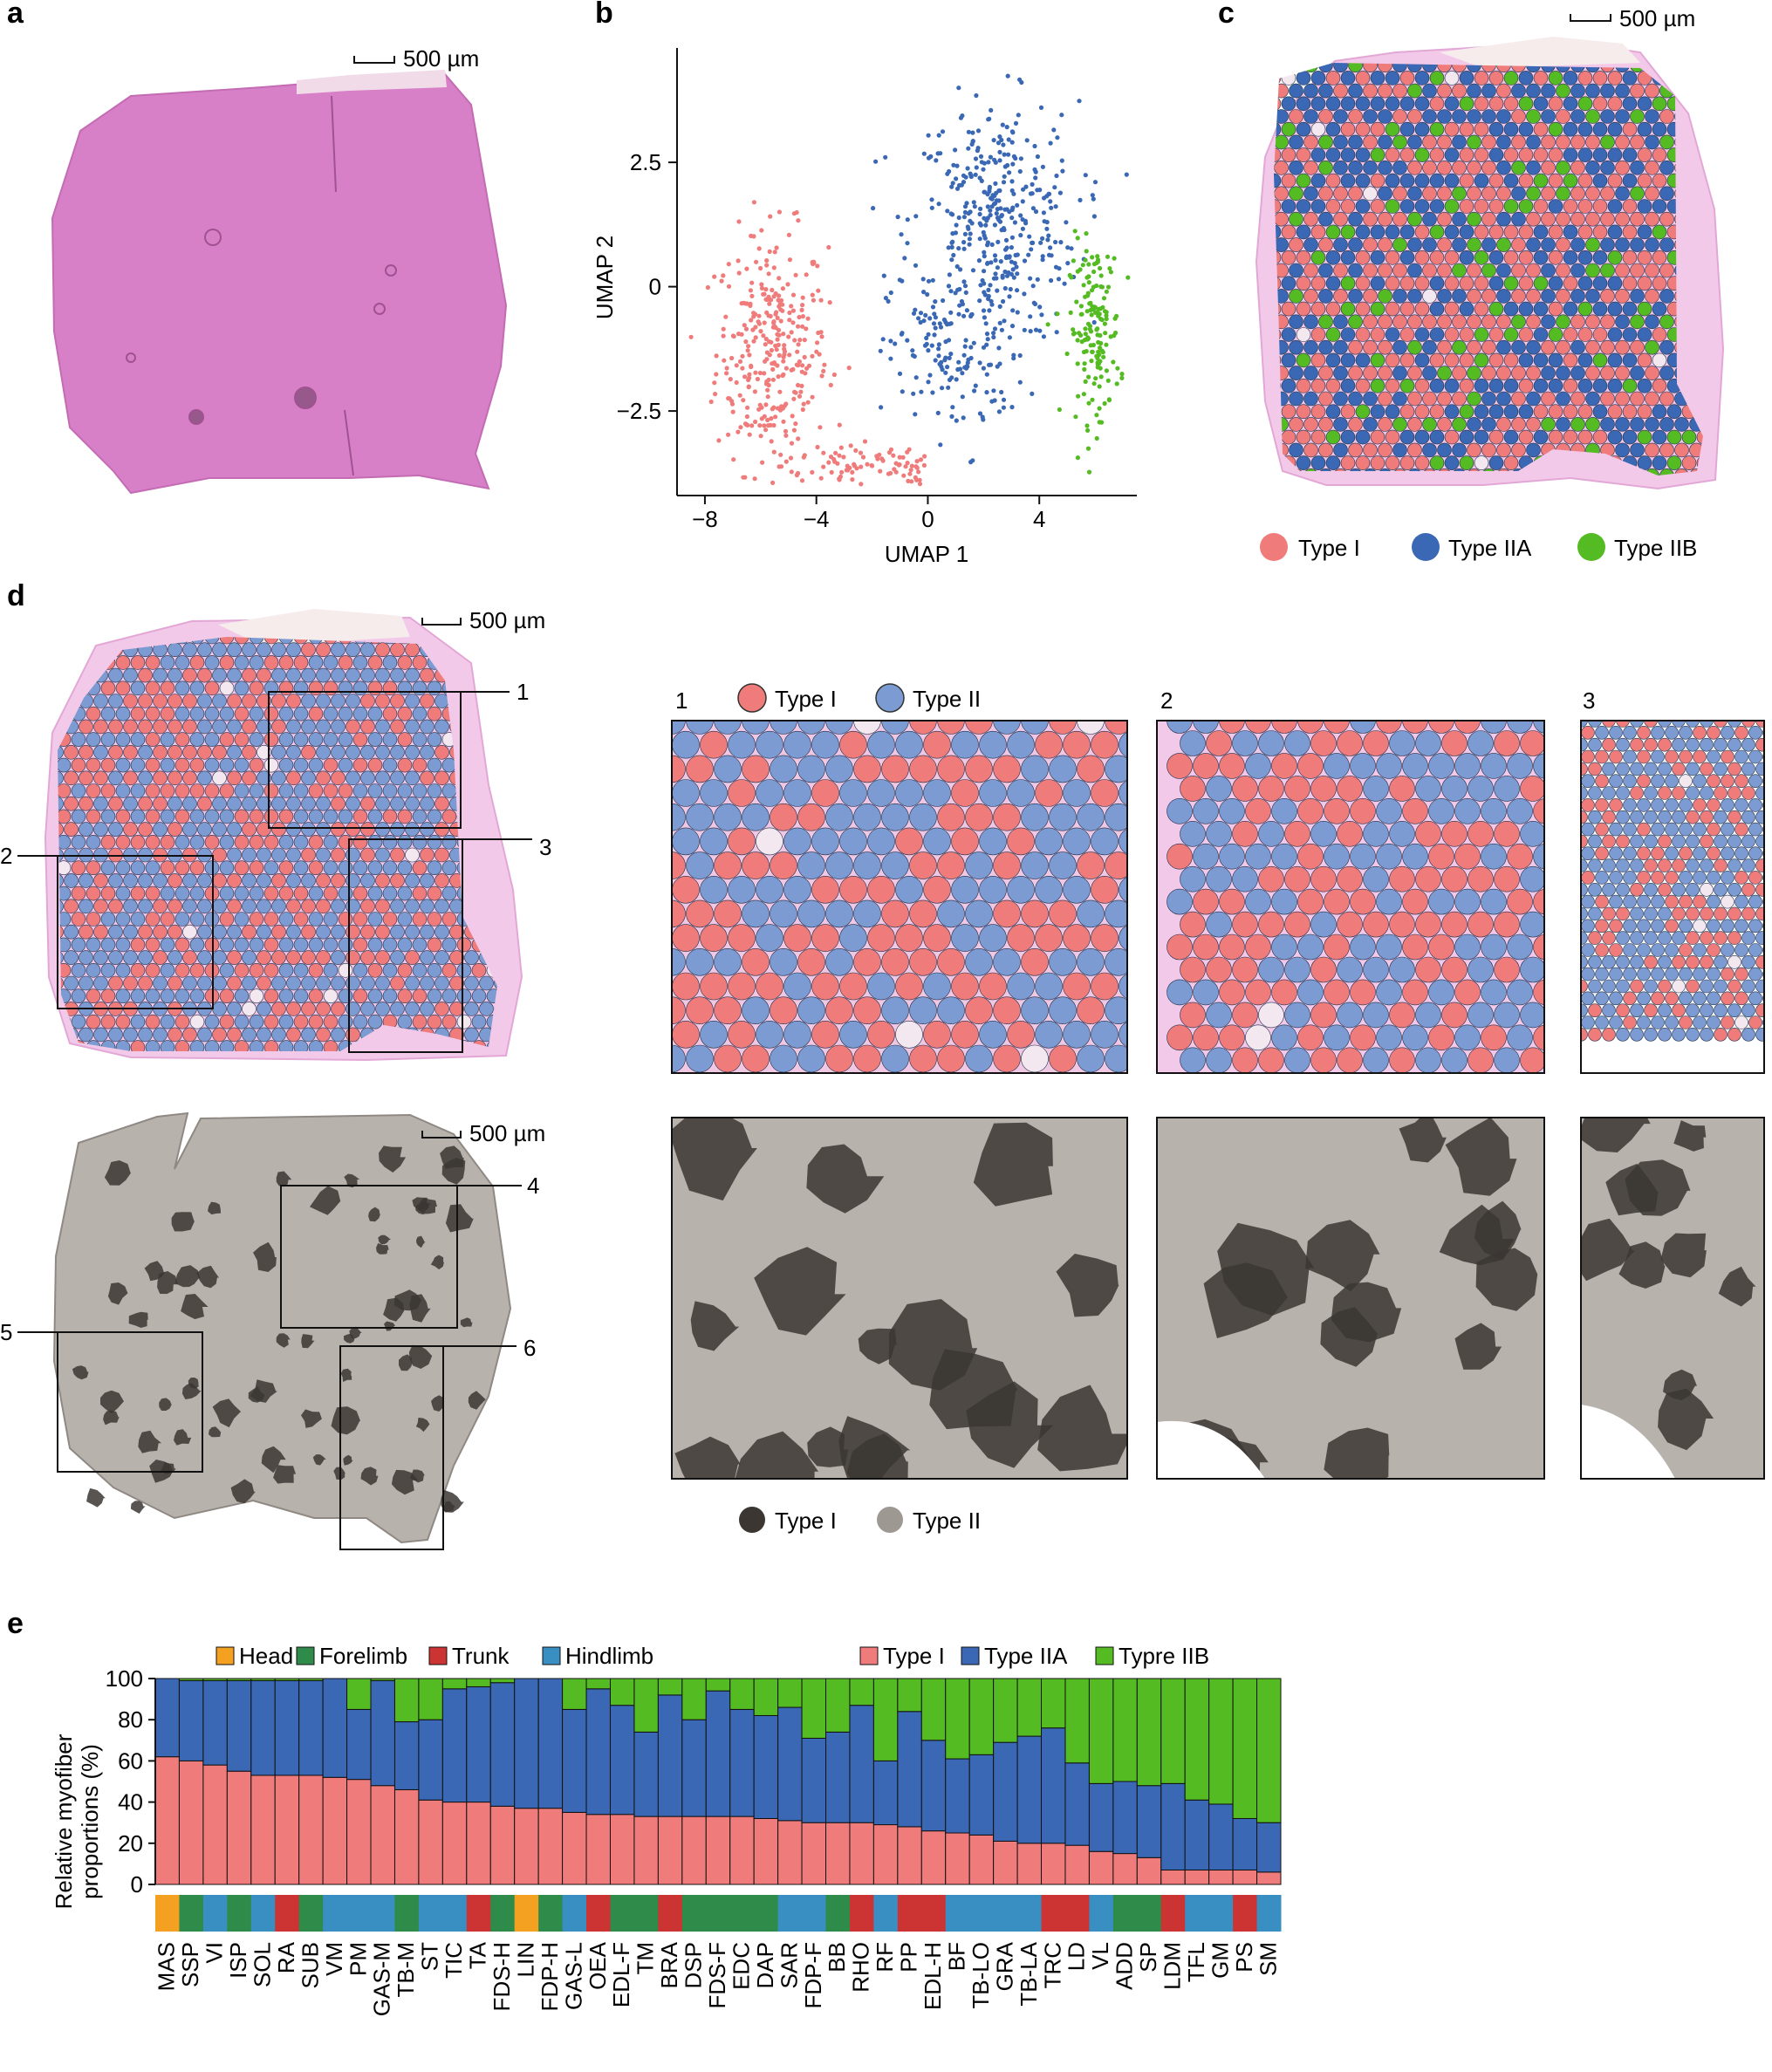 This screenshot has height=2072, width=1772. I want to click on bar-chart-y-label-line-2: proportions (%), so click(90, 1822).